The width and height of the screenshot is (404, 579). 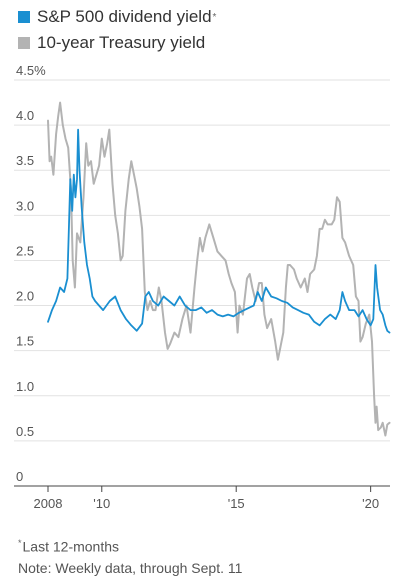 What do you see at coordinates (71, 546) in the screenshot?
I see `footnote-text: Last 12-months` at bounding box center [71, 546].